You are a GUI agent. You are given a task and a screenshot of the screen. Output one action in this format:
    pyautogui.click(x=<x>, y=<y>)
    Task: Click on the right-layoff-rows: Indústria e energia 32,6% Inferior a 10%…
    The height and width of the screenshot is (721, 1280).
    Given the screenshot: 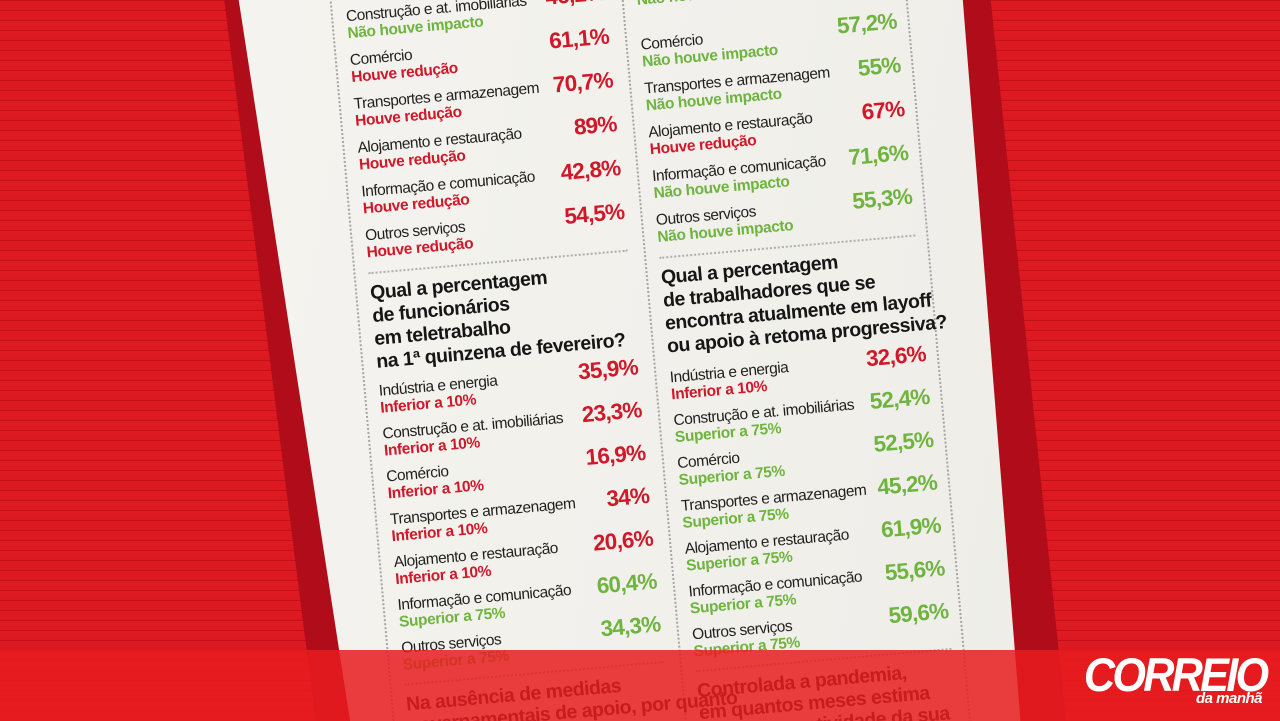 What is the action you would take?
    pyautogui.click(x=810, y=503)
    